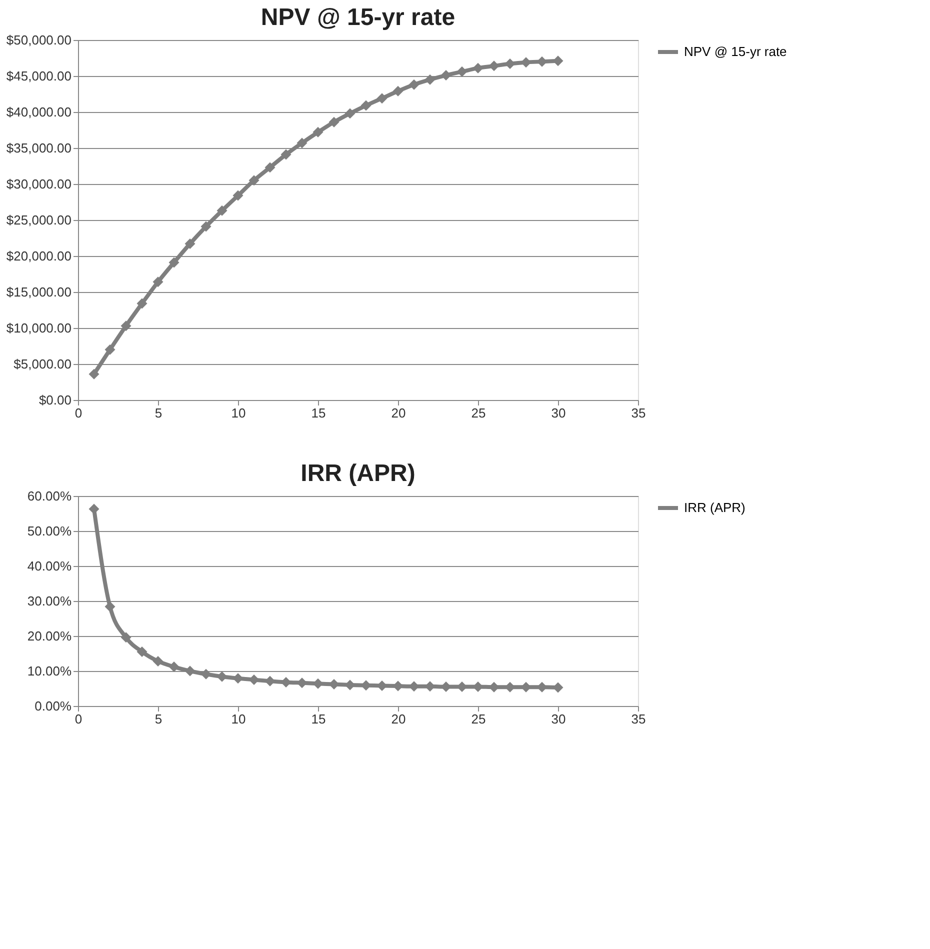 This screenshot has width=930, height=949. Describe the element at coordinates (49, 671) in the screenshot. I see `y-tick-label: 10.00%` at that location.